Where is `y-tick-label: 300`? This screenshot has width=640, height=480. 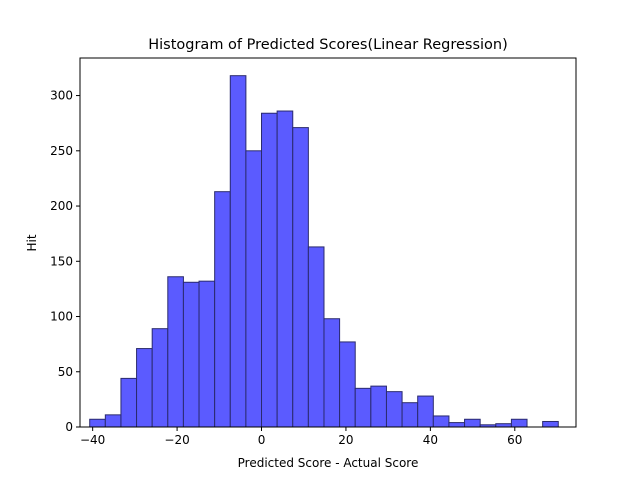 y-tick-label: 300 is located at coordinates (61, 96).